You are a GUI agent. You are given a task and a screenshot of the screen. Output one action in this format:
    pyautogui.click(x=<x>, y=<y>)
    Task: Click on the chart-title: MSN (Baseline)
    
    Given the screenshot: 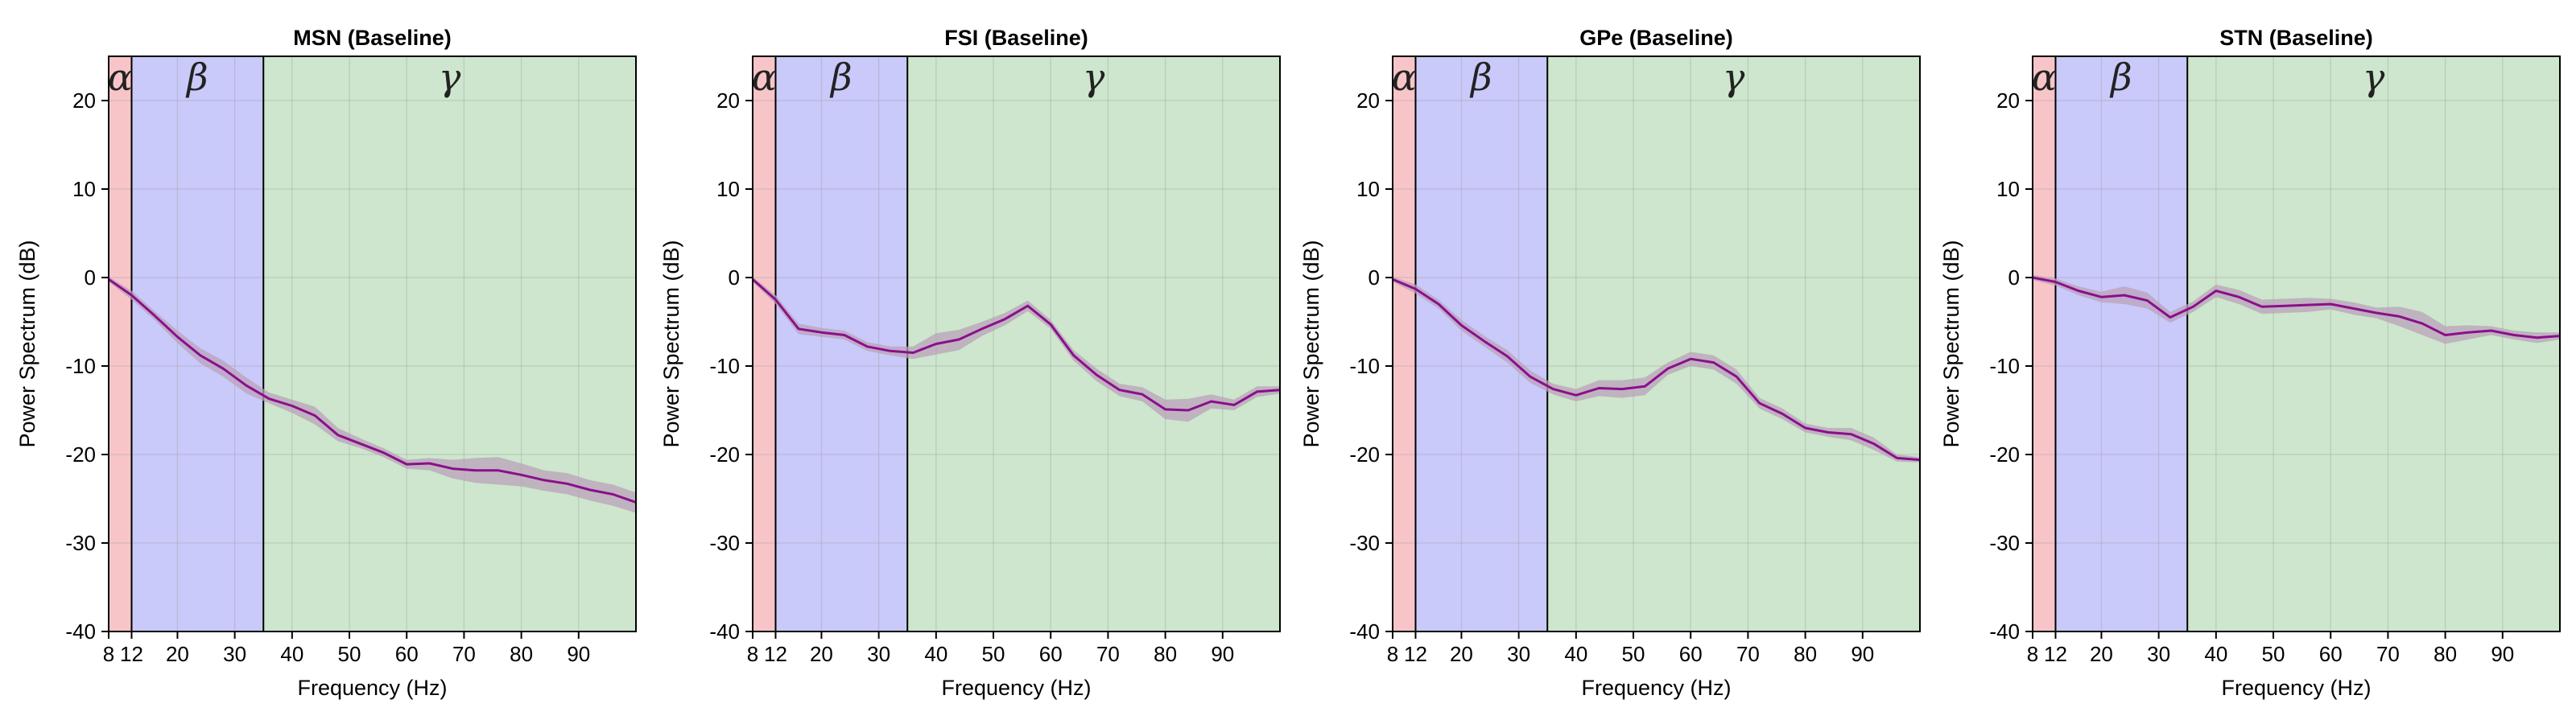 What is the action you would take?
    pyautogui.click(x=372, y=38)
    